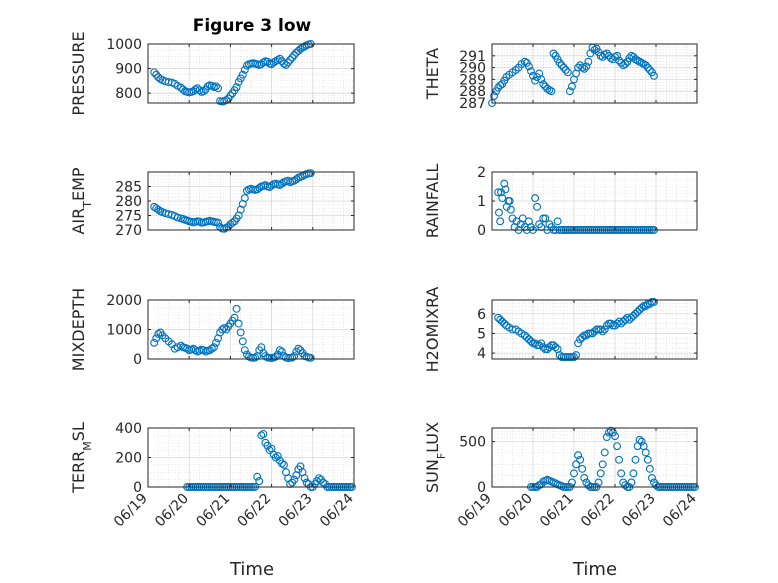 The width and height of the screenshot is (778, 583). Describe the element at coordinates (472, 69) in the screenshot. I see `y-tick-label: 290` at that location.